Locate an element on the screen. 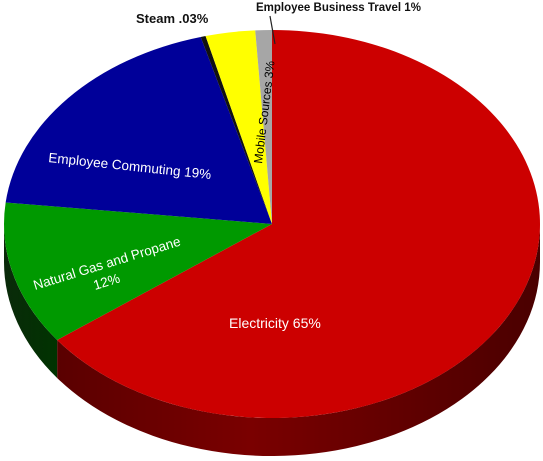 The image size is (543, 461). slice-label-employee-business-travel: Employee Business Travel 1% is located at coordinates (338, 8).